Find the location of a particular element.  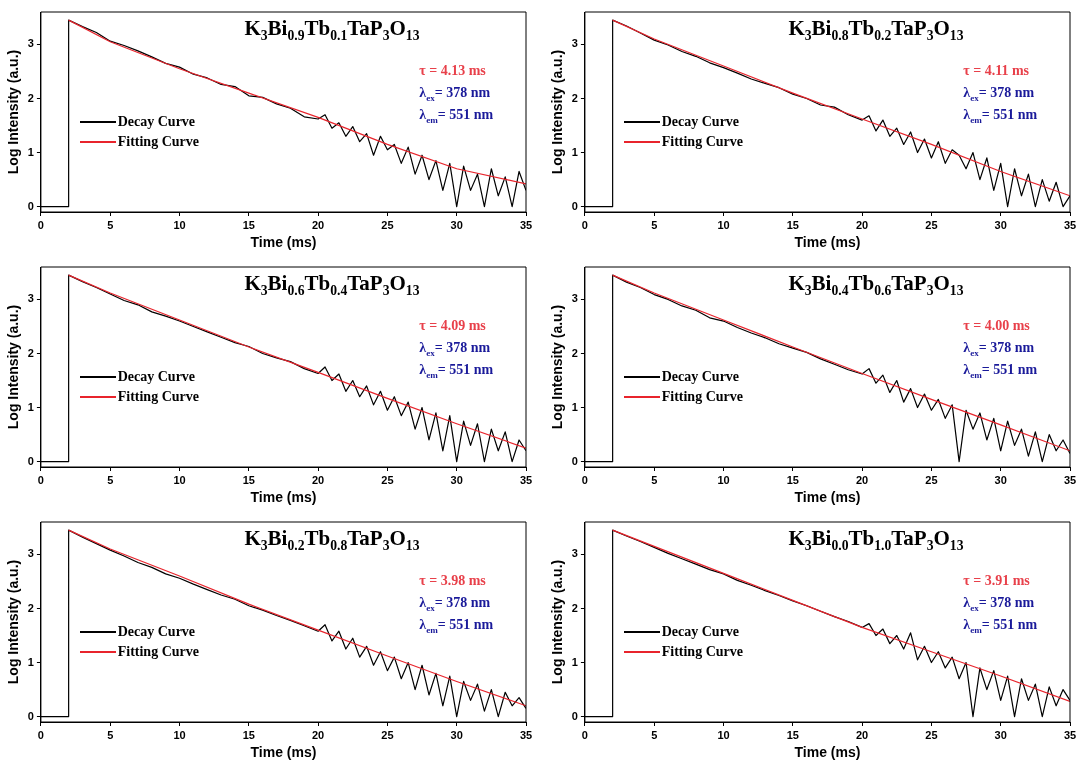

chart-title: K$_{3}$Bi$_{0.2}$Tb$_{0.8}$TaP$_{3}$O$_{13}$ is located at coordinates (332, 540).